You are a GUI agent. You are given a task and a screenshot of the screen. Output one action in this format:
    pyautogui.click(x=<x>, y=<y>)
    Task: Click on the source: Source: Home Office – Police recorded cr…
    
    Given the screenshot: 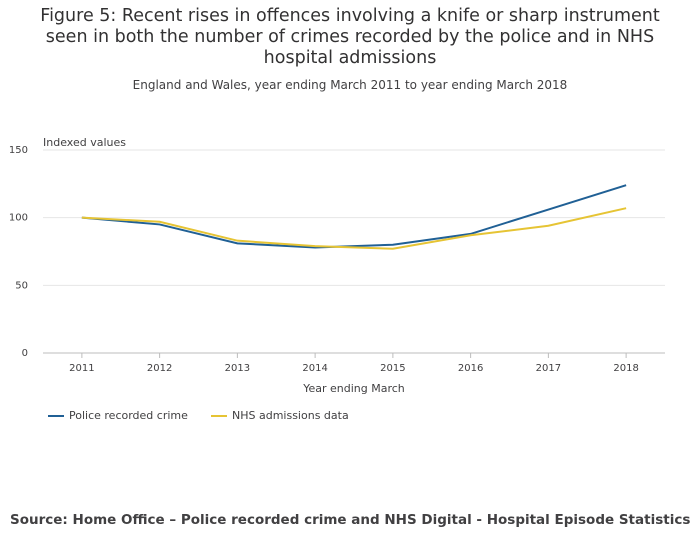 What is the action you would take?
    pyautogui.click(x=350, y=520)
    